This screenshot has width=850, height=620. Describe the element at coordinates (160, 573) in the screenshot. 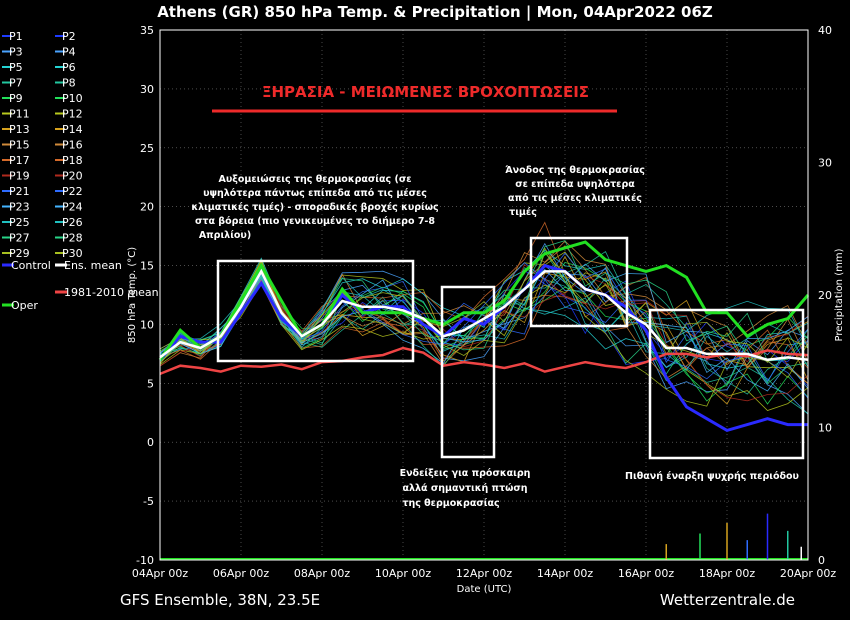

I see `x-tick-label: 04Apr 00z` at that location.